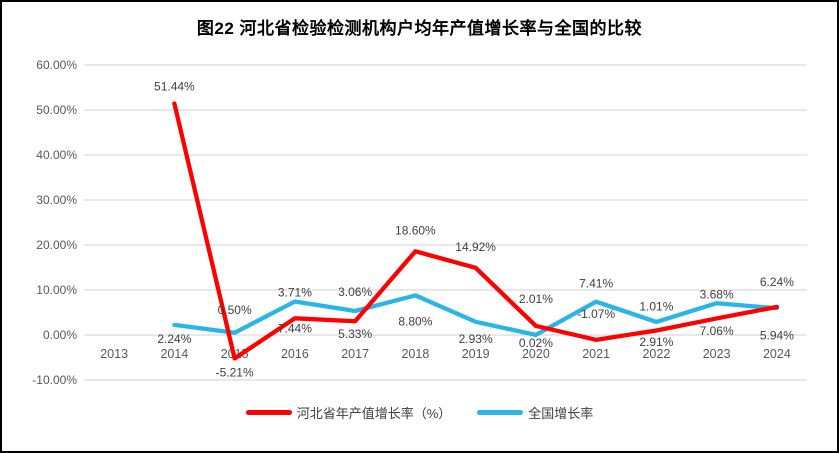 This screenshot has height=453, width=839. Describe the element at coordinates (536, 354) in the screenshot. I see `x-axis-year-label: 2020` at that location.